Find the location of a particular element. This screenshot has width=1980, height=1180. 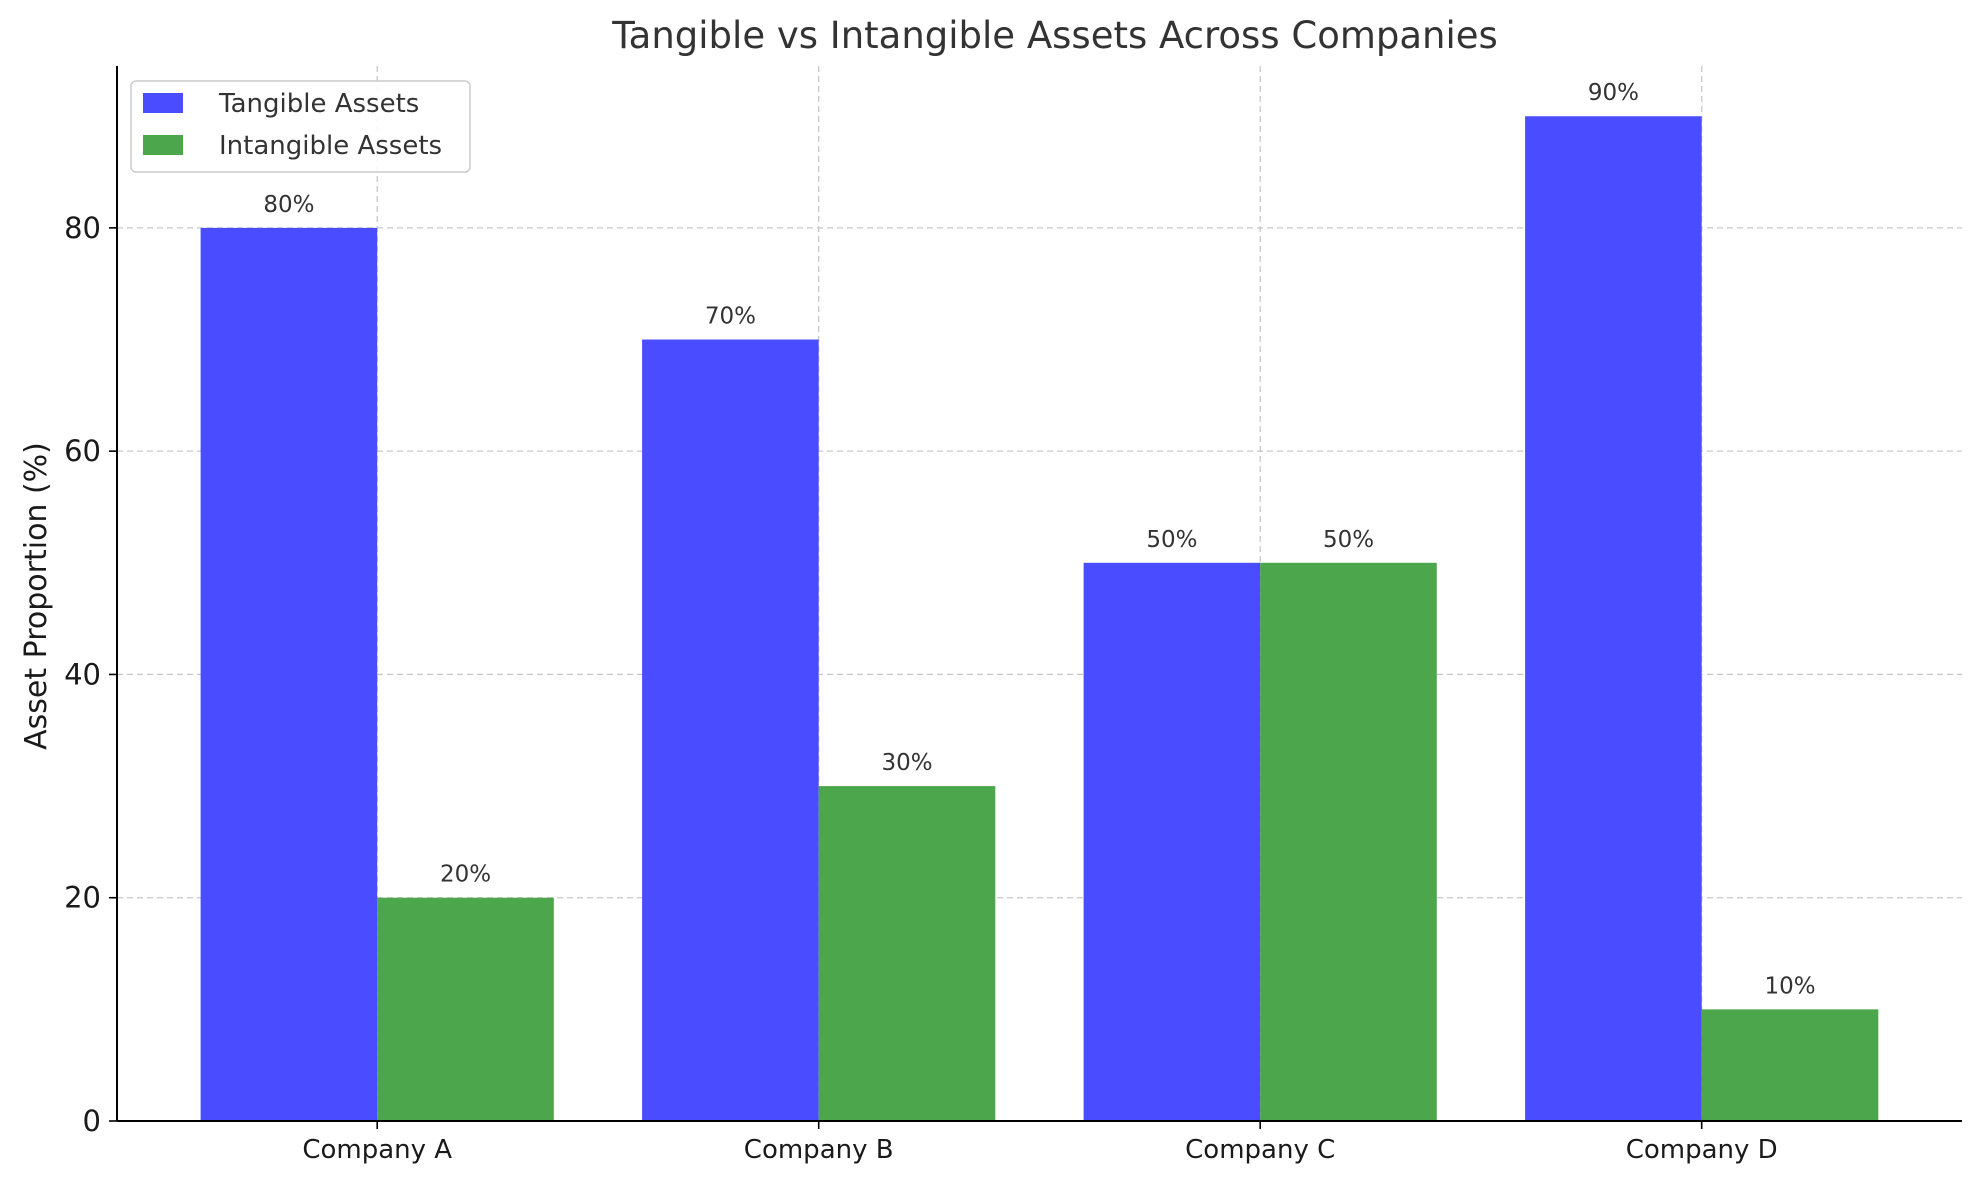

x-tick-label: Company D is located at coordinates (1702, 1150).